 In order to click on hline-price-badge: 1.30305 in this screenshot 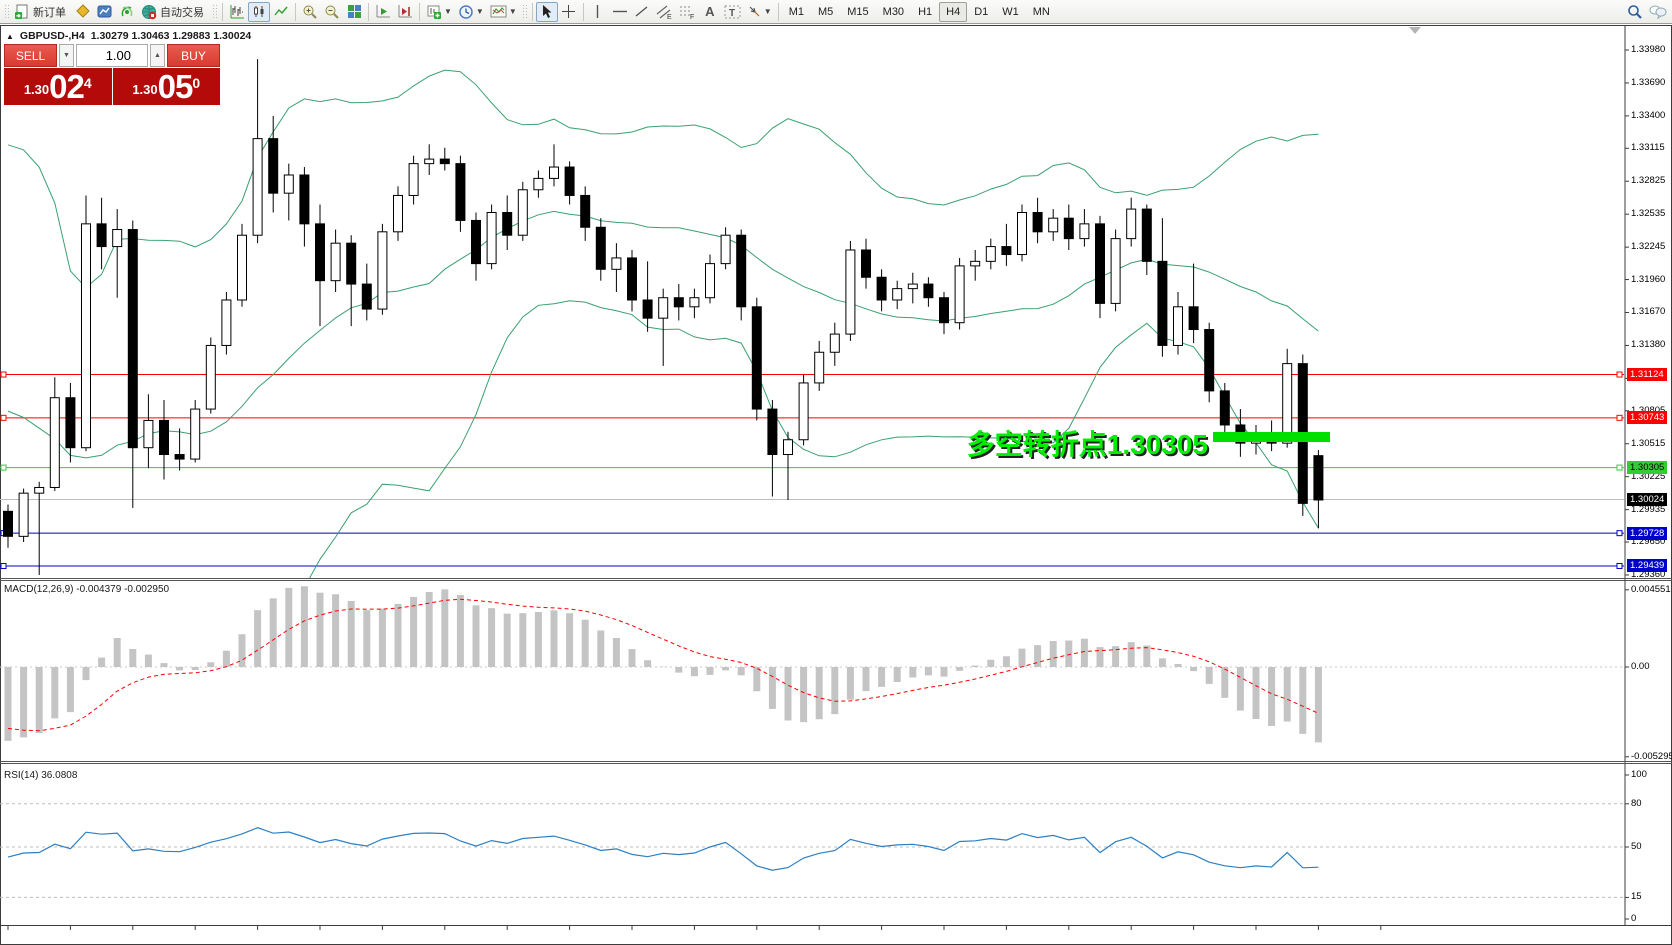, I will do `click(1647, 468)`.